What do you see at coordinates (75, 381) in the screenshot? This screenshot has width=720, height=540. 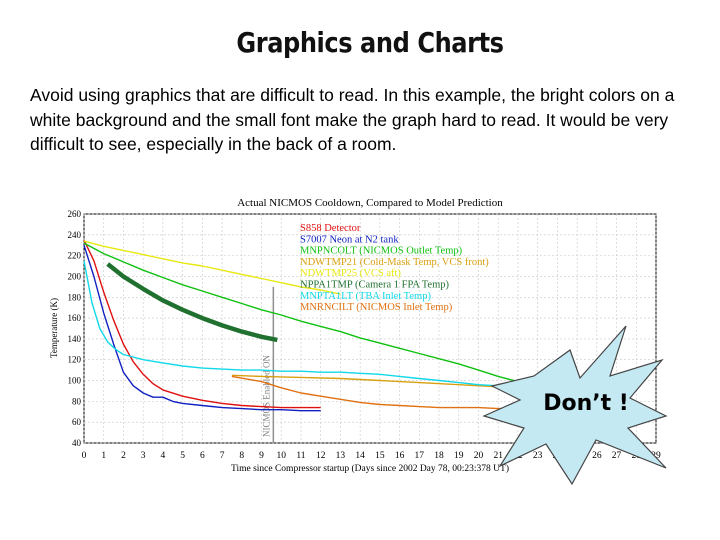 I see `y-tick-label: 100` at bounding box center [75, 381].